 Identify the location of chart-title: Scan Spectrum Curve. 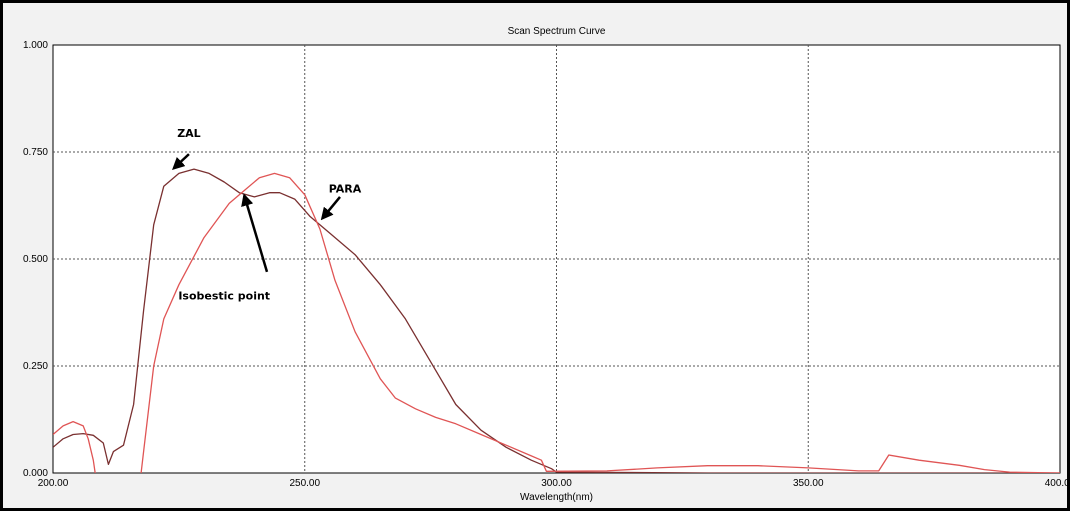
(557, 31).